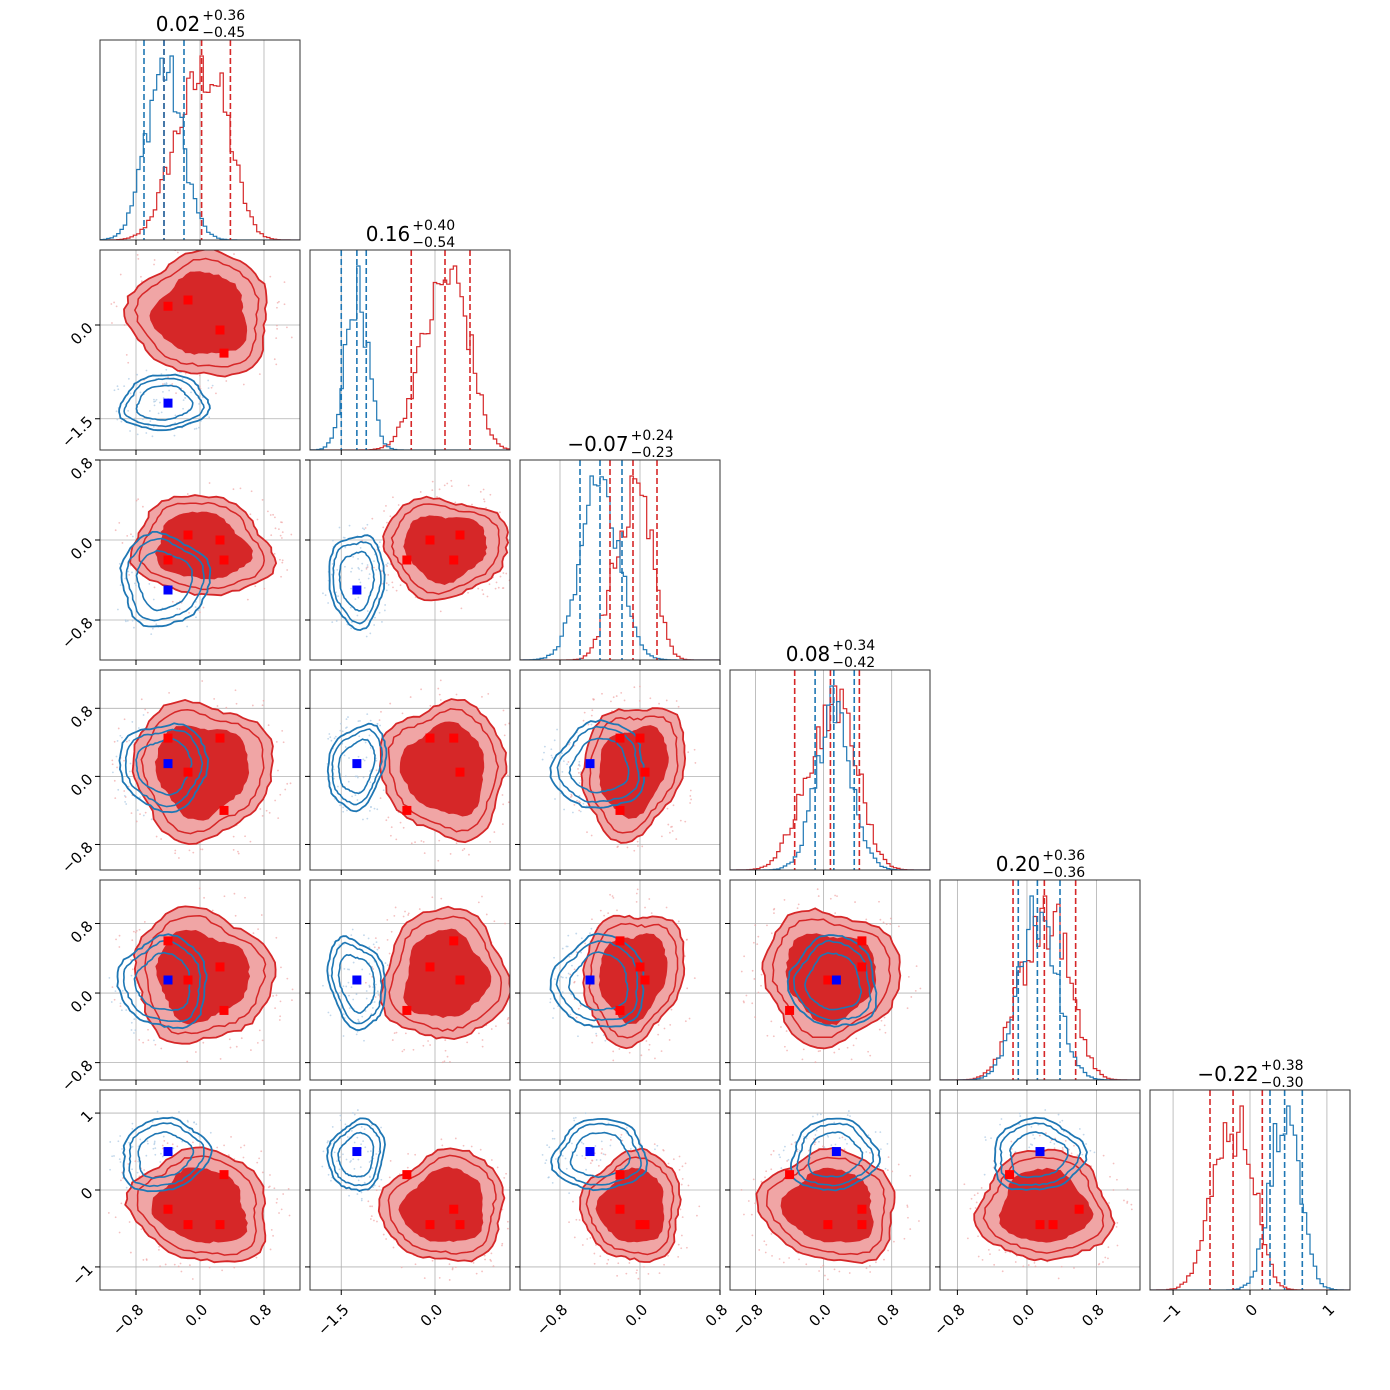 Image resolution: width=1390 pixels, height=1390 pixels. What do you see at coordinates (634, 772) in the screenshot?
I see `red-contour-inner` at bounding box center [634, 772].